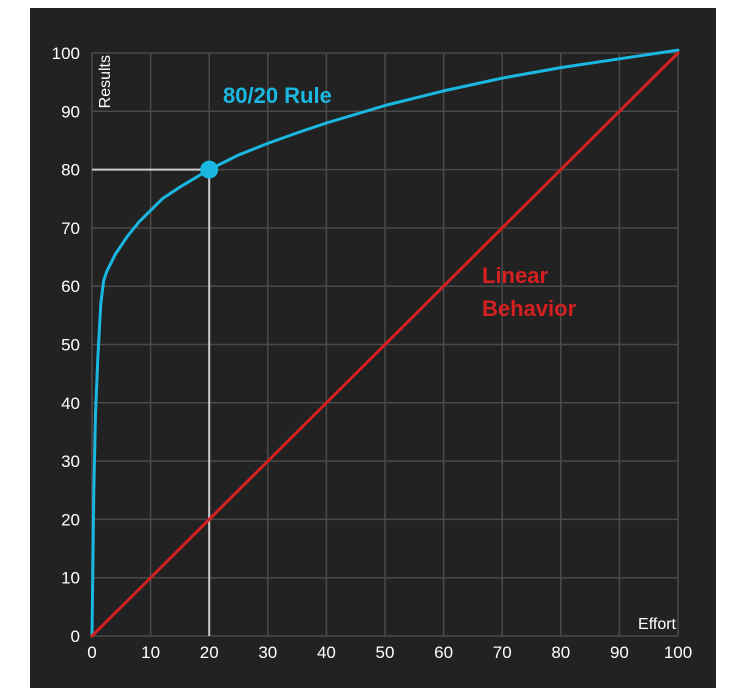 The height and width of the screenshot is (694, 746). What do you see at coordinates (151, 402) in the screenshot?
I see `guide-lines` at bounding box center [151, 402].